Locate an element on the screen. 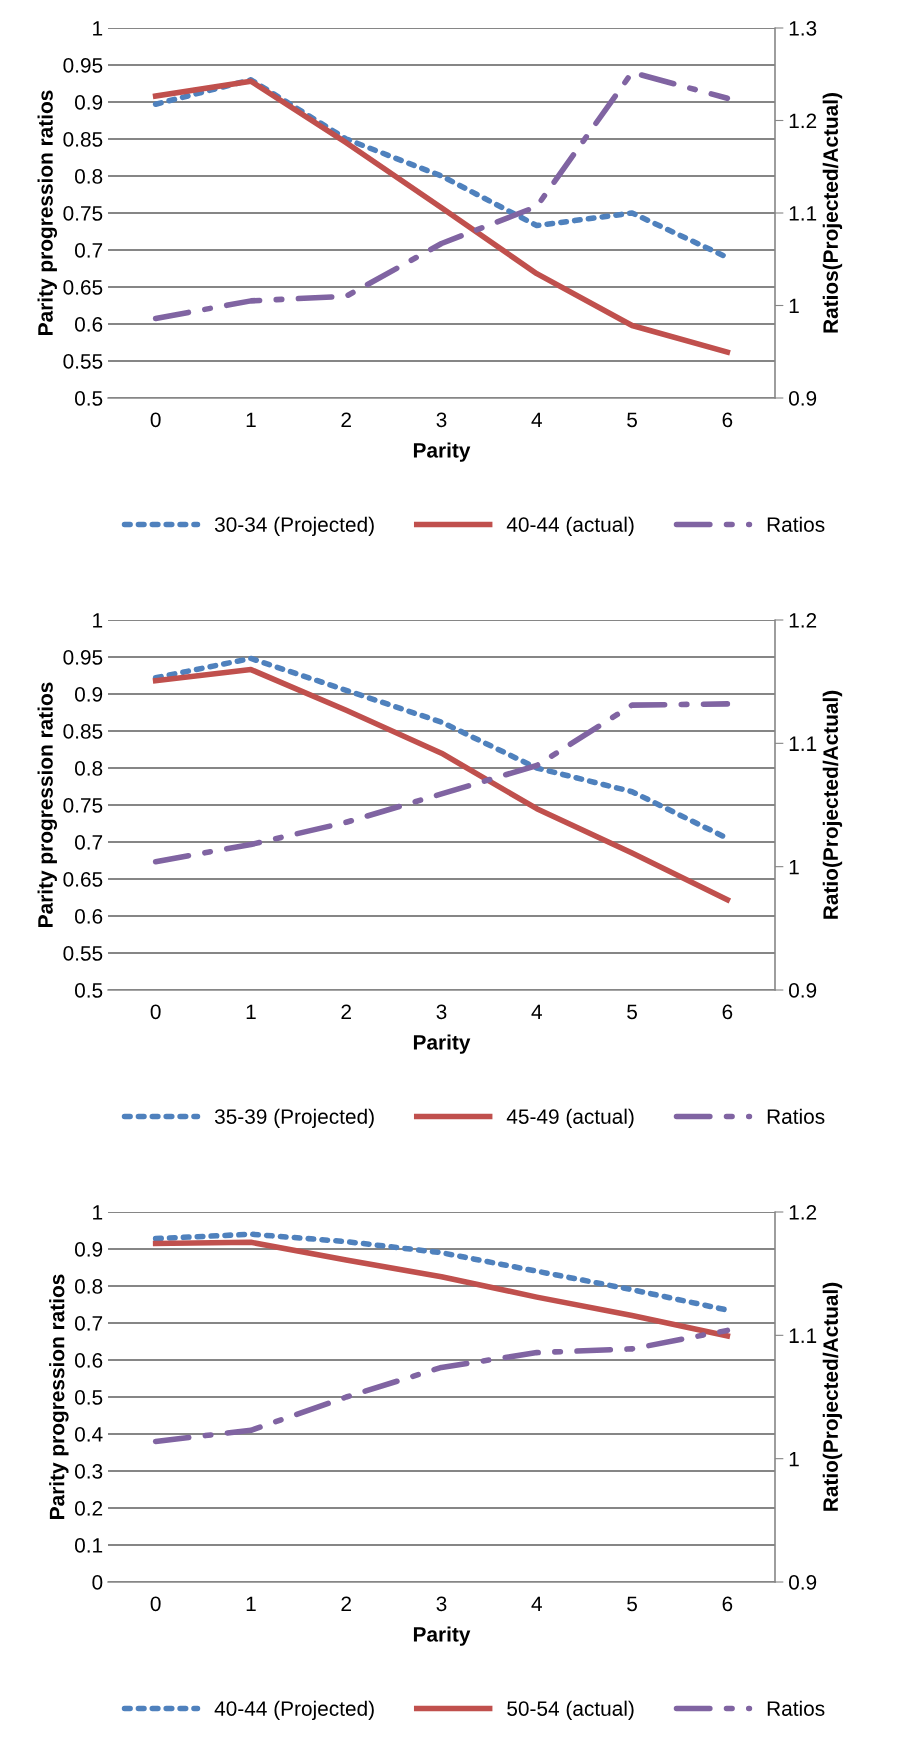  y2-axis-title: Ratios(Projected/Actual) is located at coordinates (832, 213).